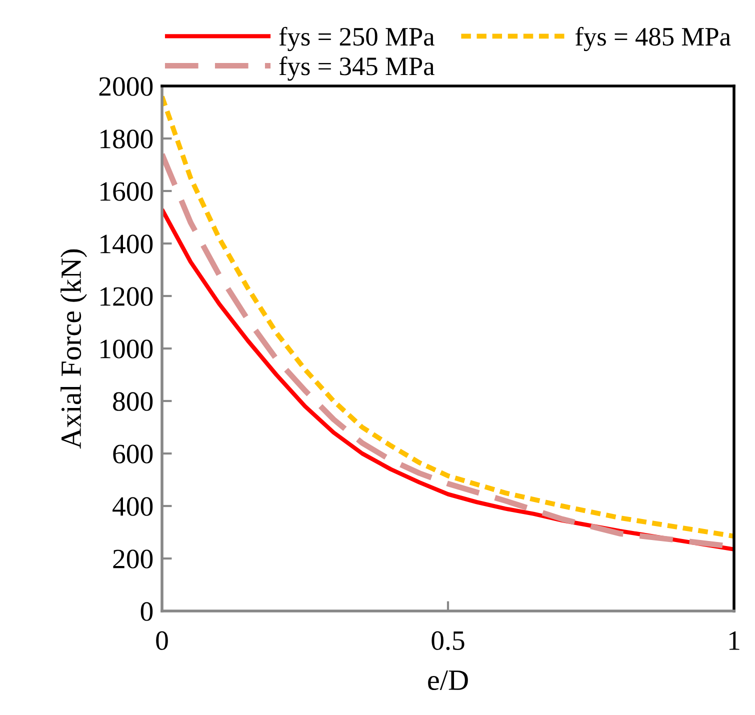 This screenshot has width=755, height=715. Describe the element at coordinates (448, 680) in the screenshot. I see `x-axis-title: e/D` at that location.